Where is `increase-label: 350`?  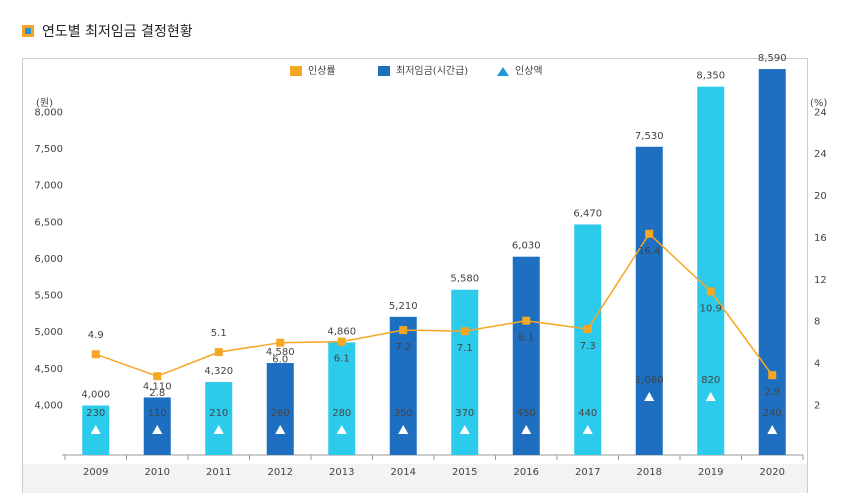 increase-label: 350 is located at coordinates (403, 413).